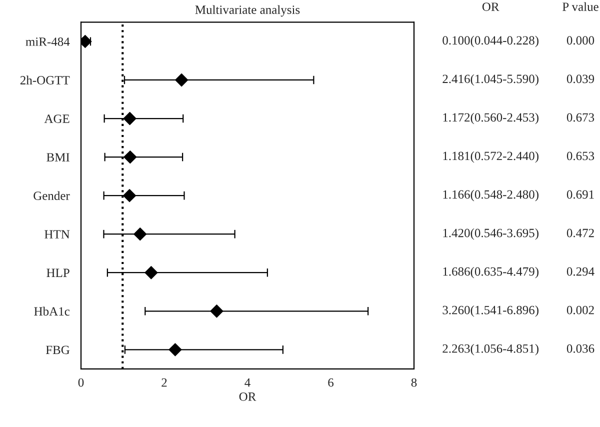  What do you see at coordinates (81, 382) in the screenshot?
I see `x-tick-label: 0` at bounding box center [81, 382].